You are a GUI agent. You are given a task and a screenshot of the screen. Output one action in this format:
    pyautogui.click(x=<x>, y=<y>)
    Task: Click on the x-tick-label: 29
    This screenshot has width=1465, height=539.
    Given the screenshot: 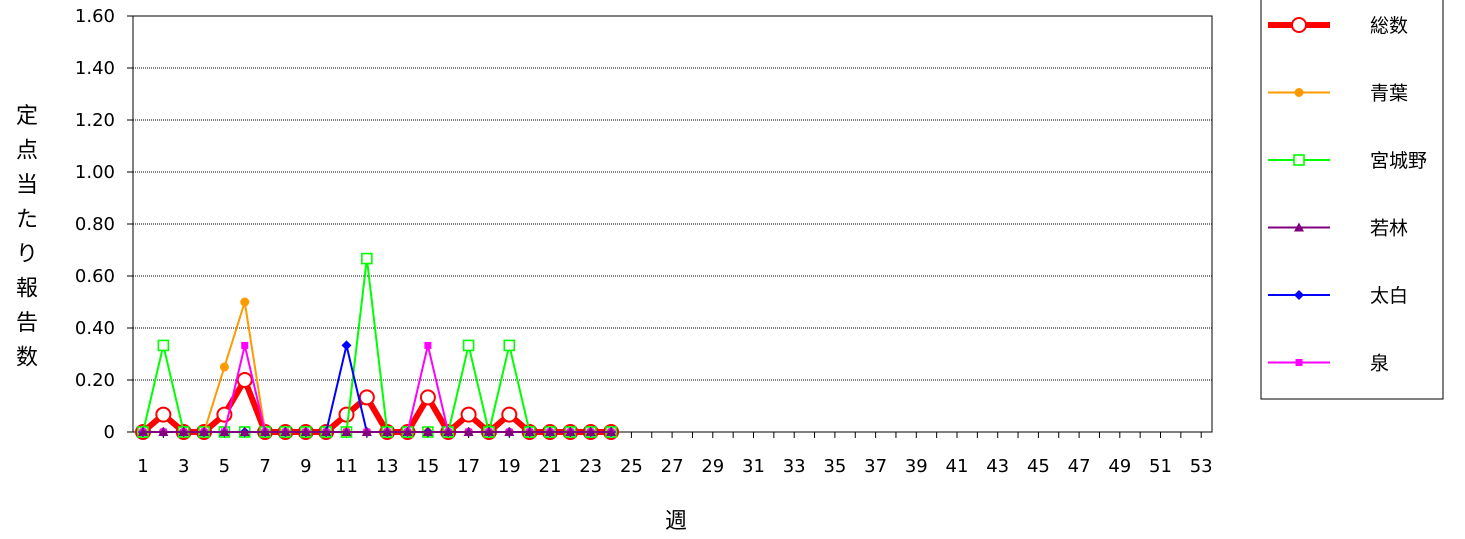 What is the action you would take?
    pyautogui.click(x=712, y=466)
    